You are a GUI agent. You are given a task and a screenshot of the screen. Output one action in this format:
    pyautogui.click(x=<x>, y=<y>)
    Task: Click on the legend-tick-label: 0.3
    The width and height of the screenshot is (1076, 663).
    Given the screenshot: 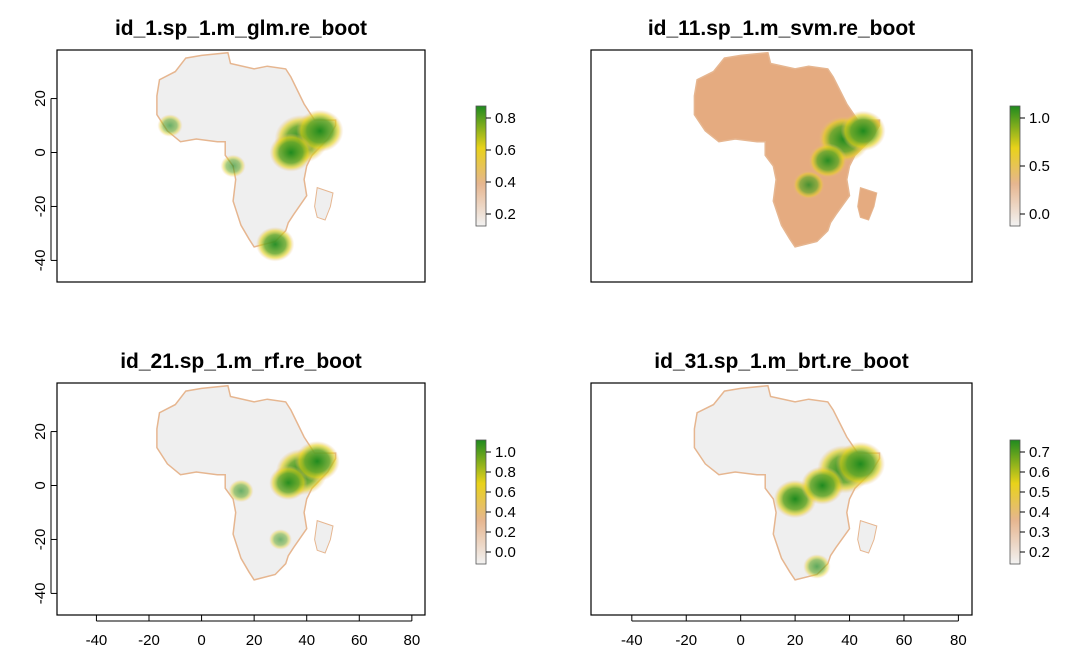 What is the action you would take?
    pyautogui.click(x=1039, y=532)
    